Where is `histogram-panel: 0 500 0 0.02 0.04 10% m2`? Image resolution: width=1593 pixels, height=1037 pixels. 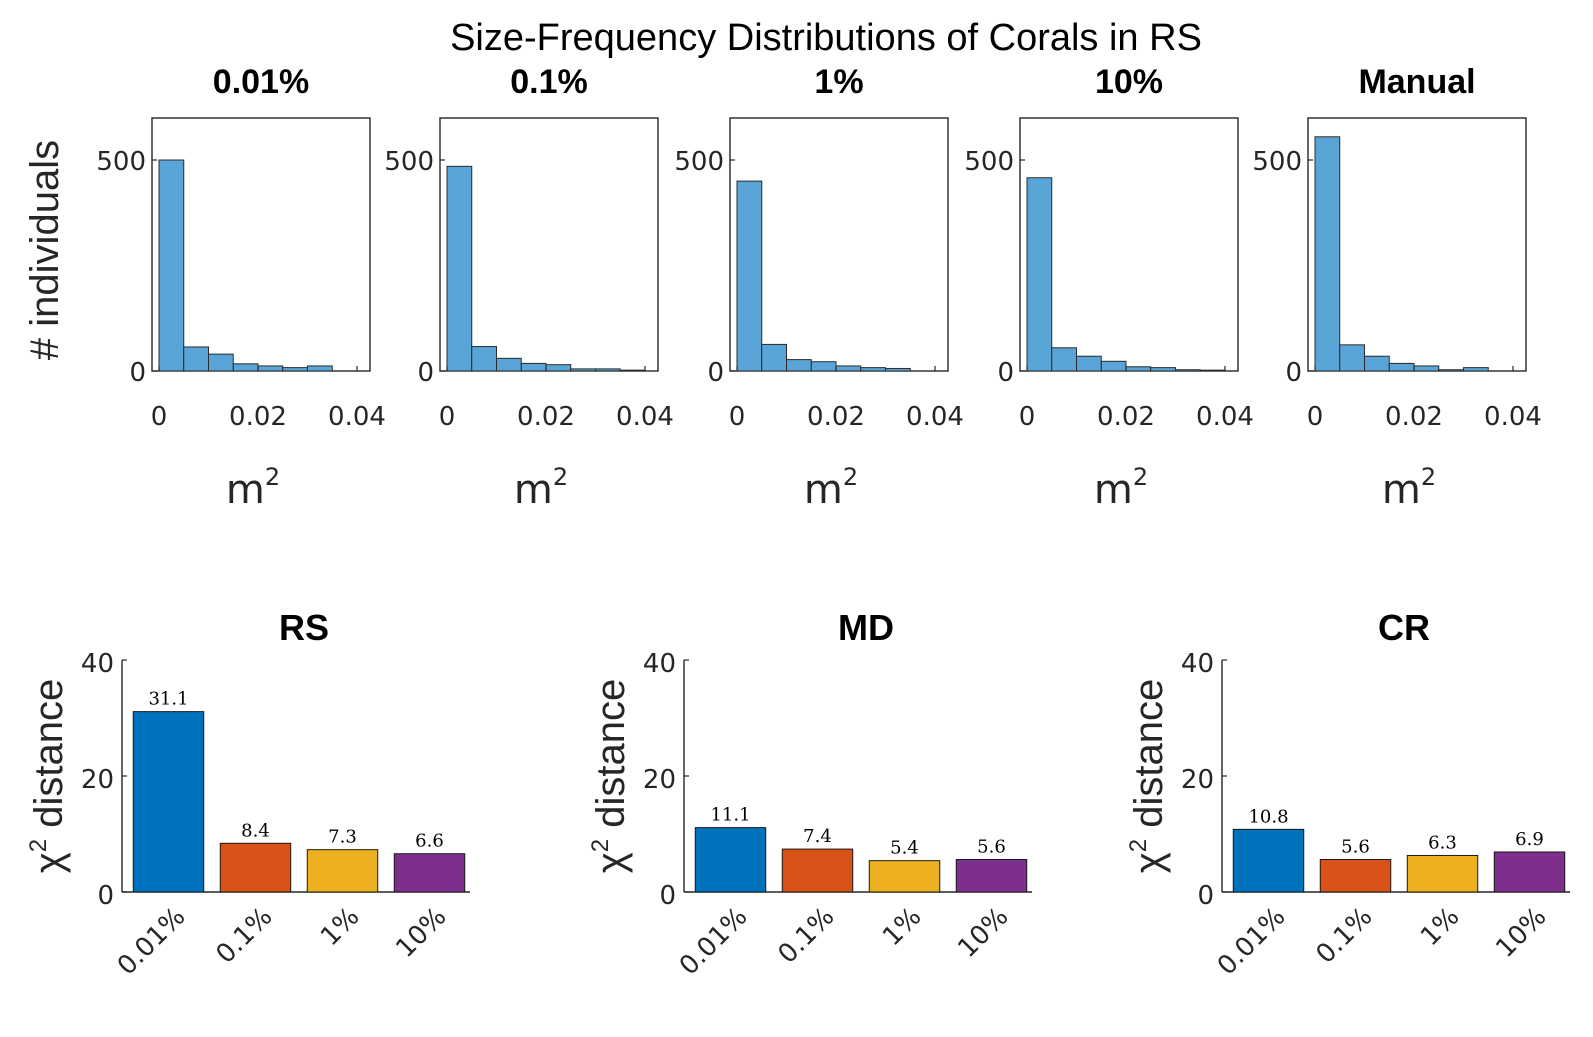
histogram-panel: 0 500 0 0.02 0.04 10% m2 is located at coordinates (1109, 288).